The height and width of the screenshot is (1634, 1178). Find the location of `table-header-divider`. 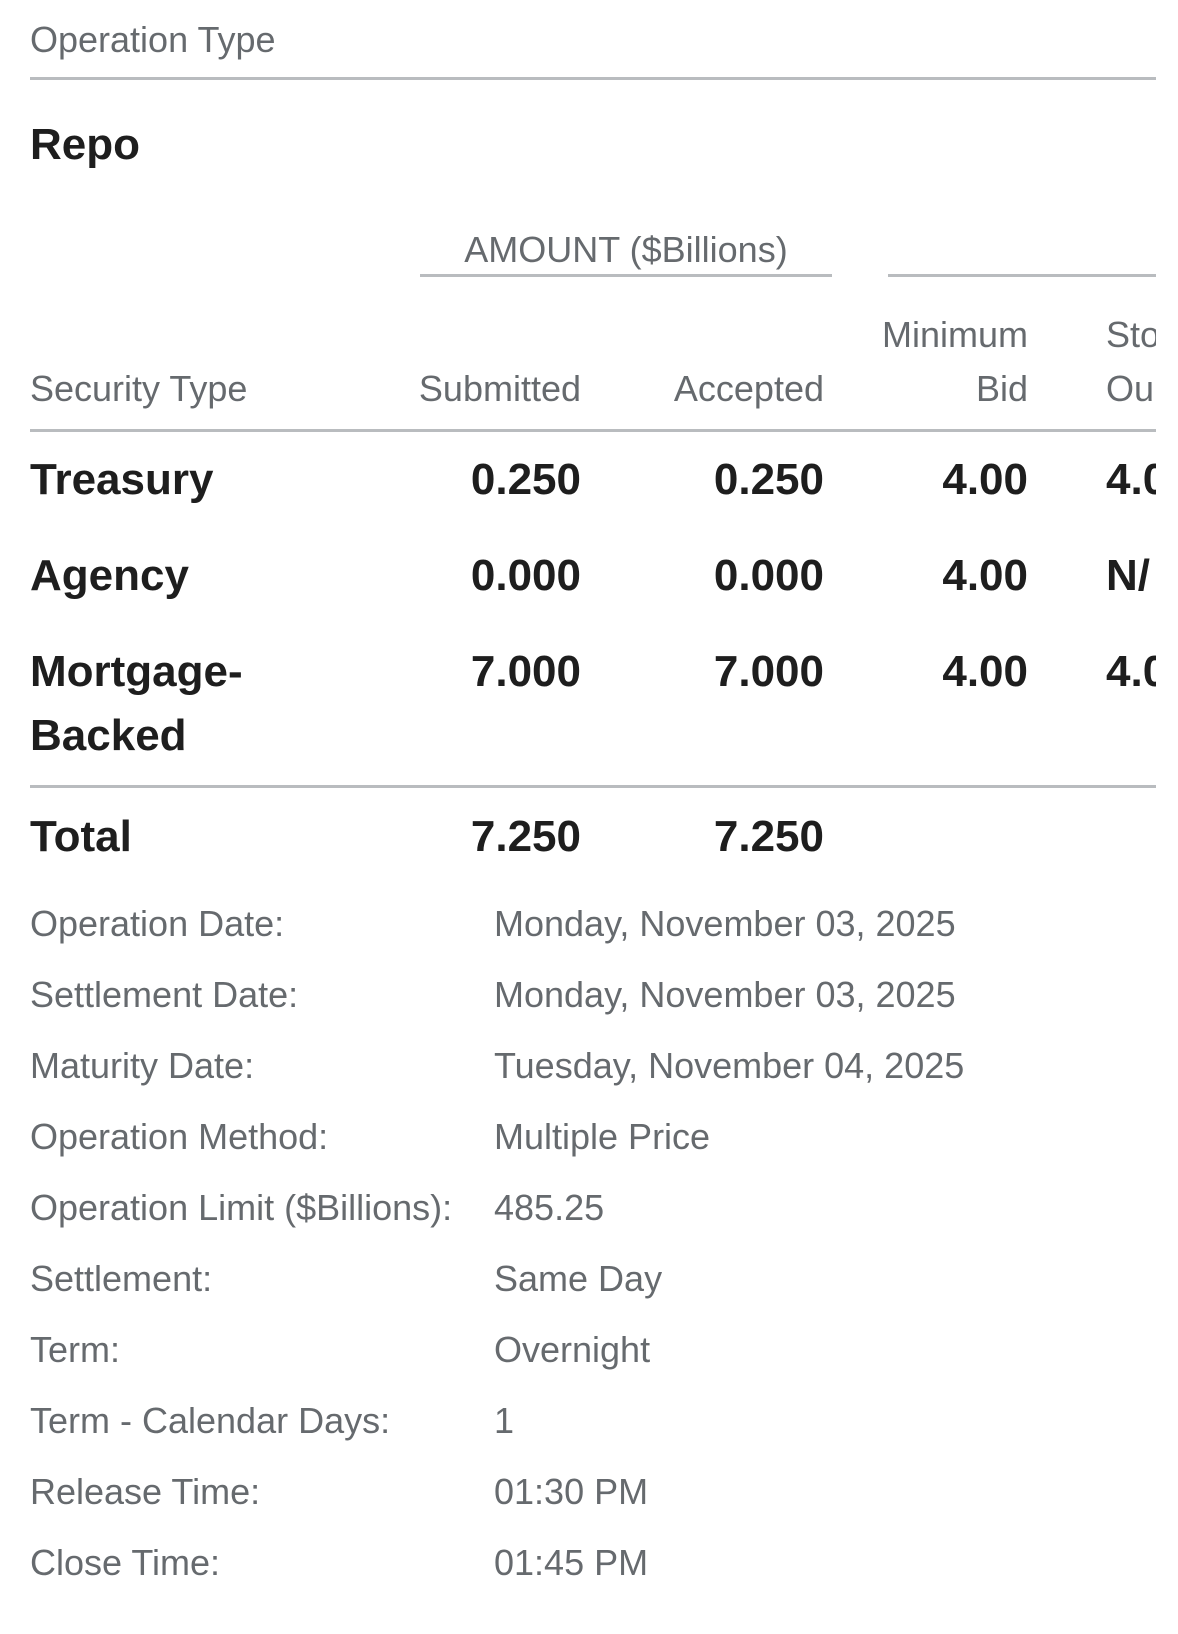

table-header-divider is located at coordinates (593, 430).